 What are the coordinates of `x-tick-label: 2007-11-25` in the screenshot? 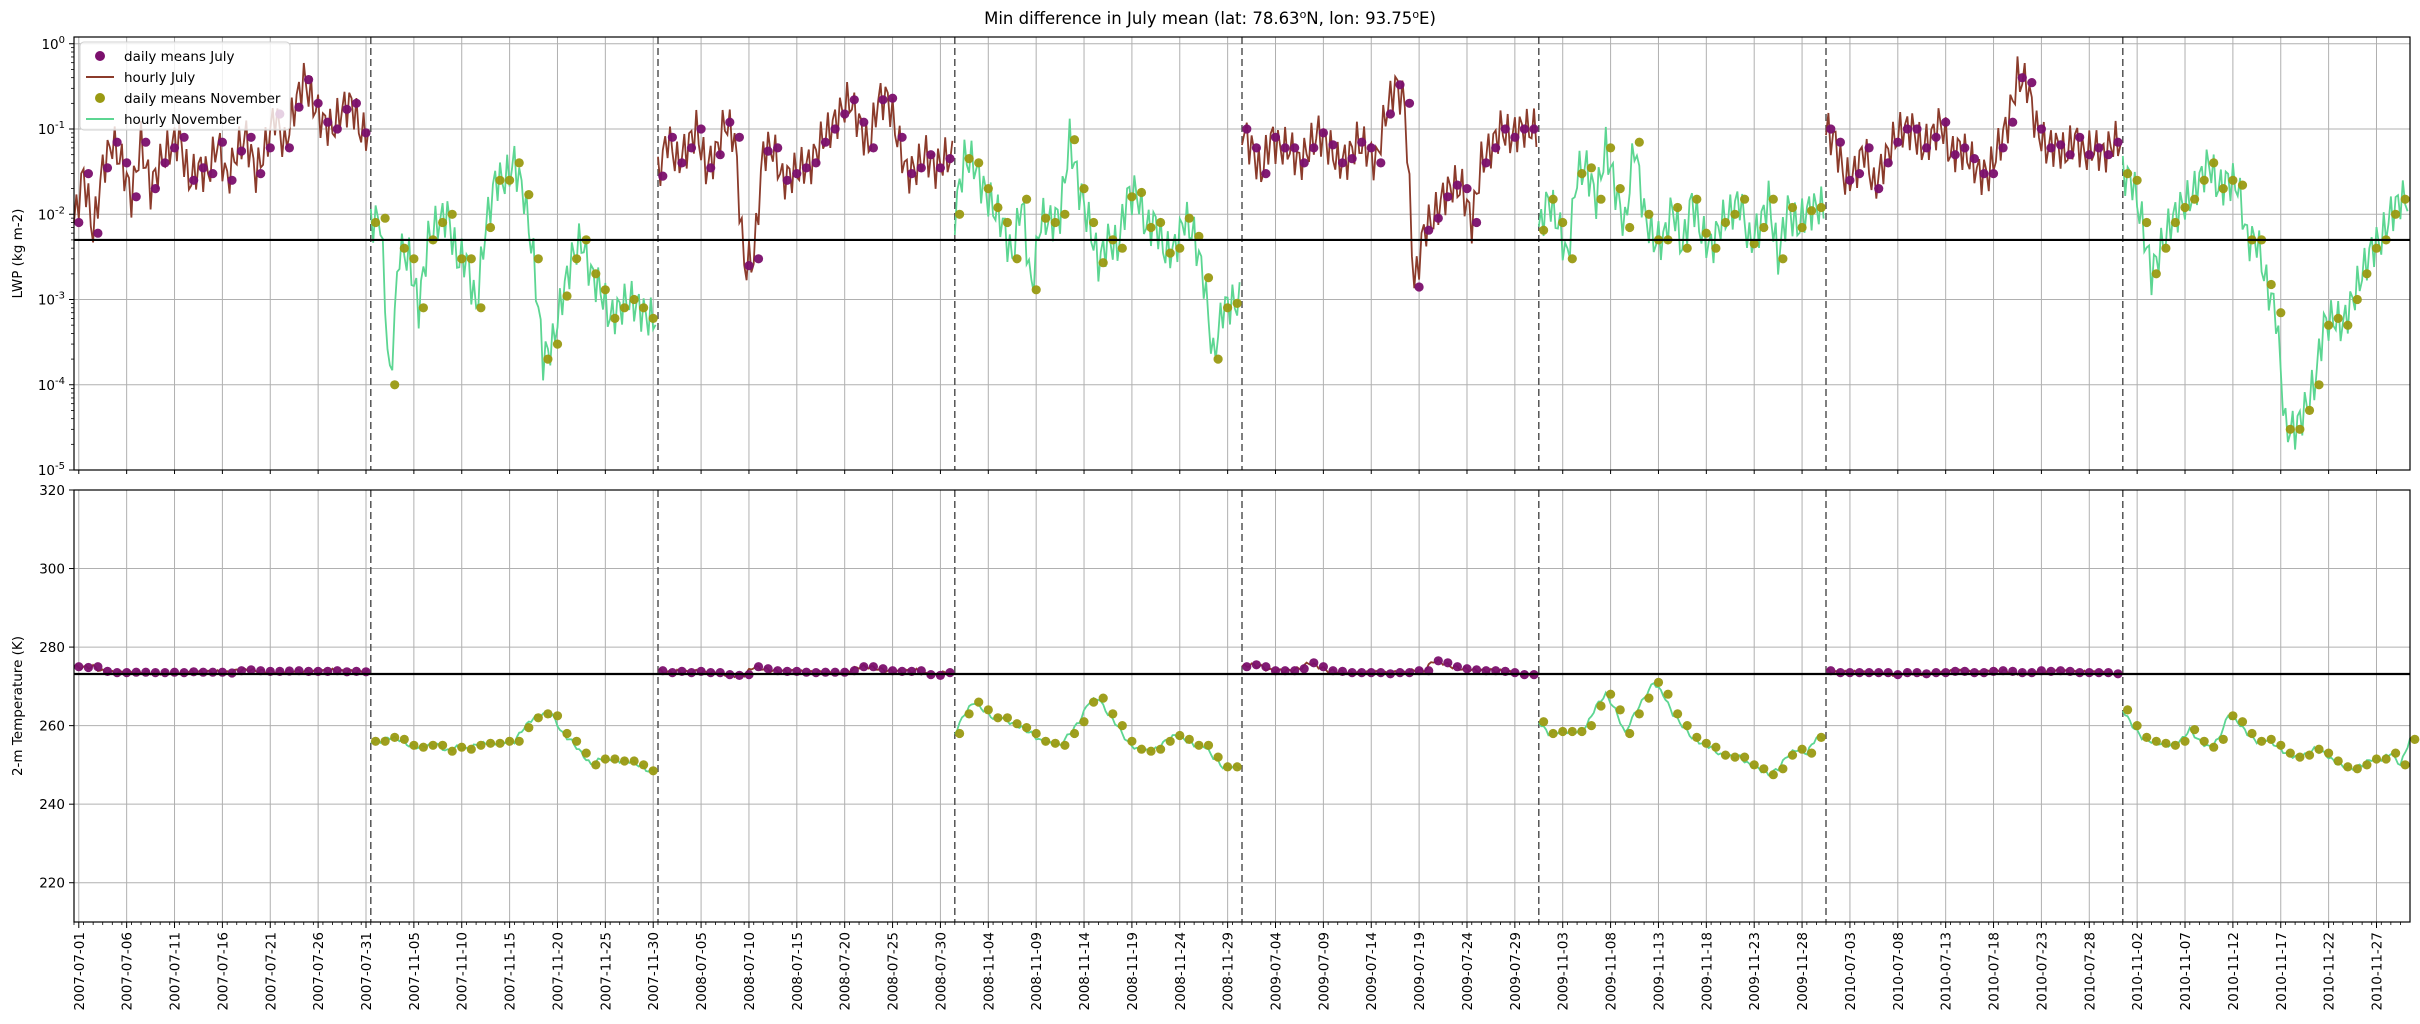 It's located at (606, 971).